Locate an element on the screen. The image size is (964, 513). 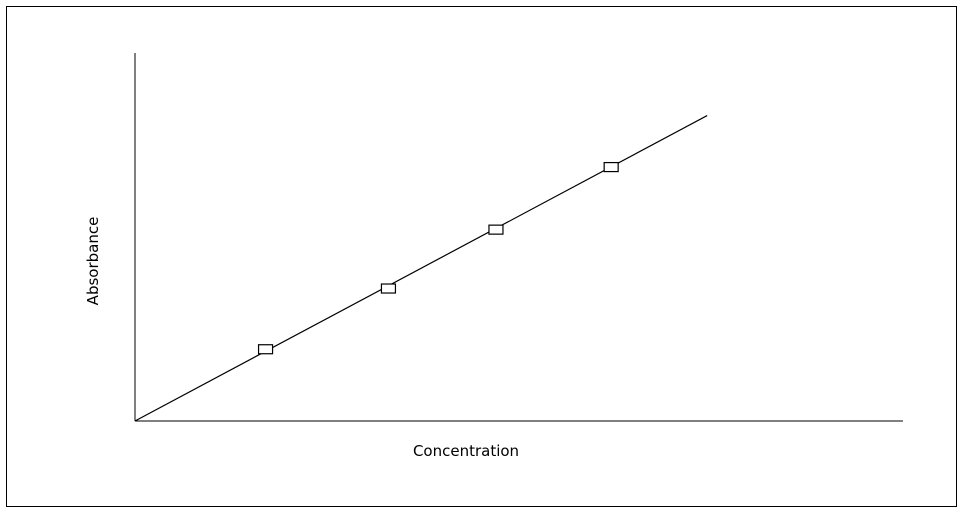
x-axis-label: Concentration is located at coordinates (466, 451).